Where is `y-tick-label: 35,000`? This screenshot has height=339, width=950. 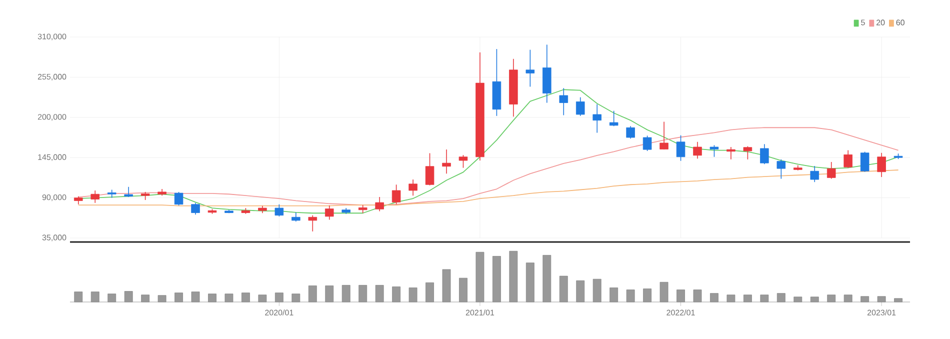
y-tick-label: 35,000 is located at coordinates (54, 238).